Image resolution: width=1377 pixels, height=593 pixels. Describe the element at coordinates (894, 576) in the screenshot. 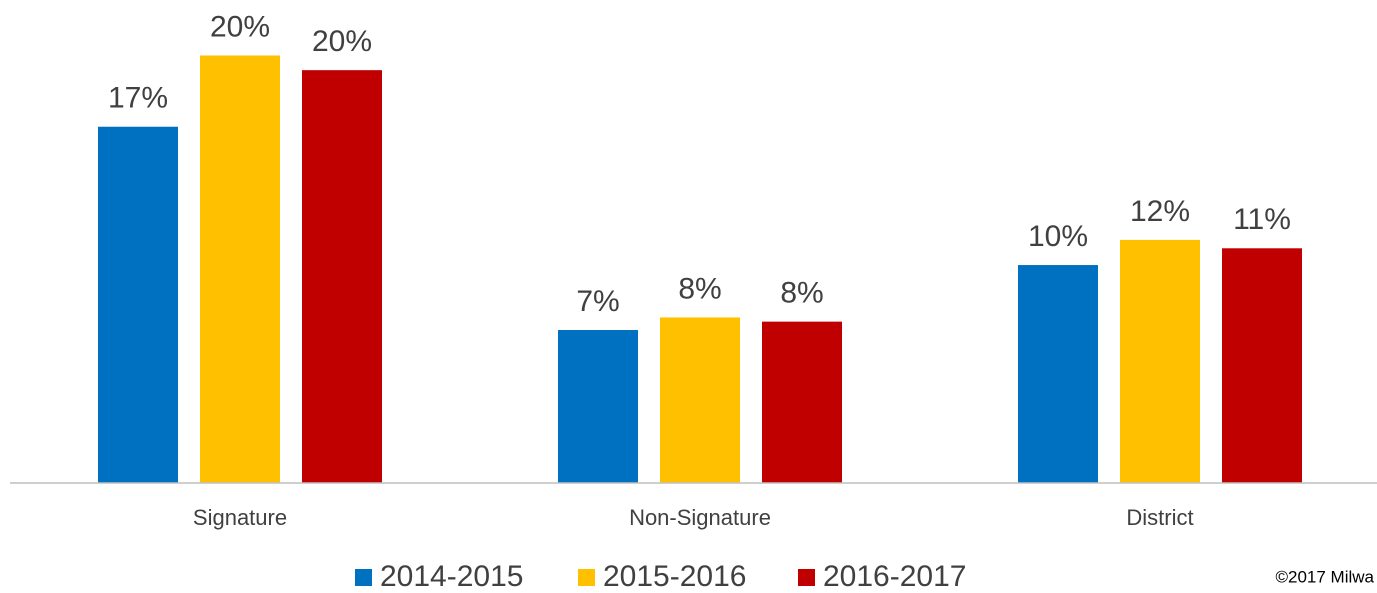

I see `legend-label: 2016-2017` at that location.